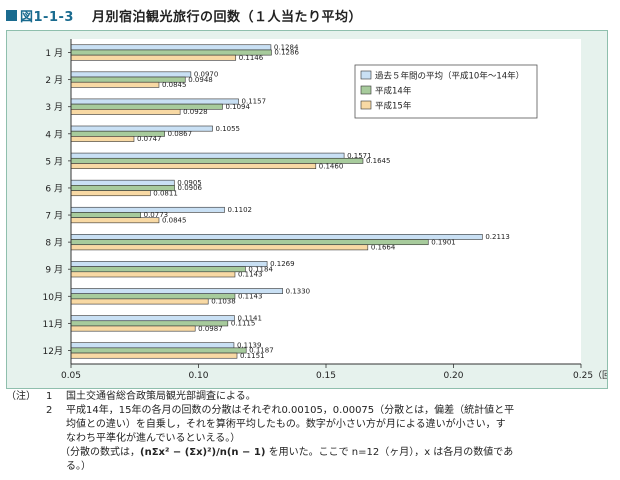 This screenshot has width=620, height=480. I want to click on x-tick-label-1: 0.05, so click(71, 376).